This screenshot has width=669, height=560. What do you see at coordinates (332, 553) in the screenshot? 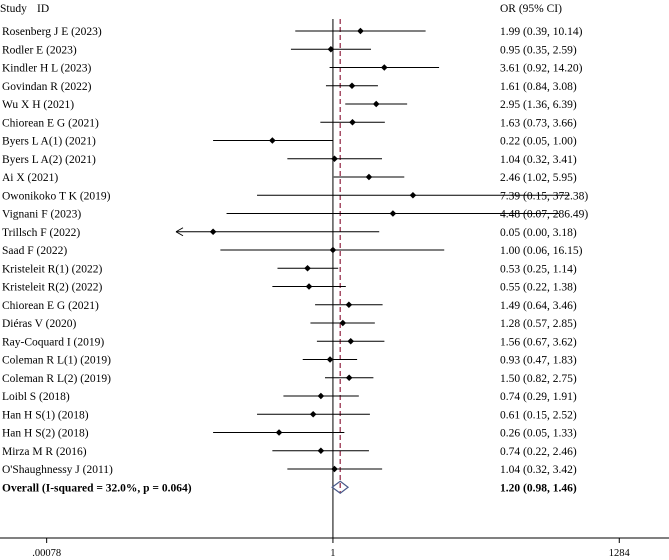
I see `x-tick-label: 1` at bounding box center [332, 553].